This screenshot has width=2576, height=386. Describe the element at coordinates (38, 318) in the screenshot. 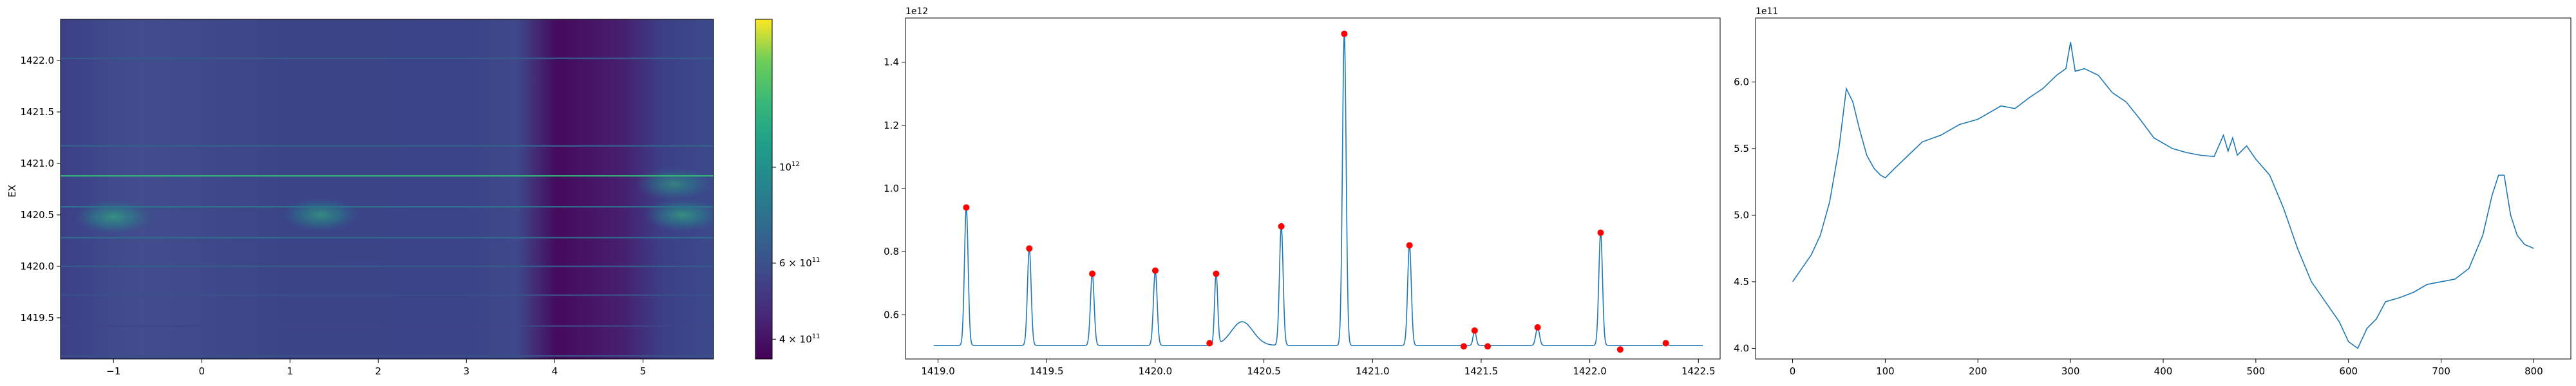

I see `heatmap-y-tick-label: 1419.5` at that location.